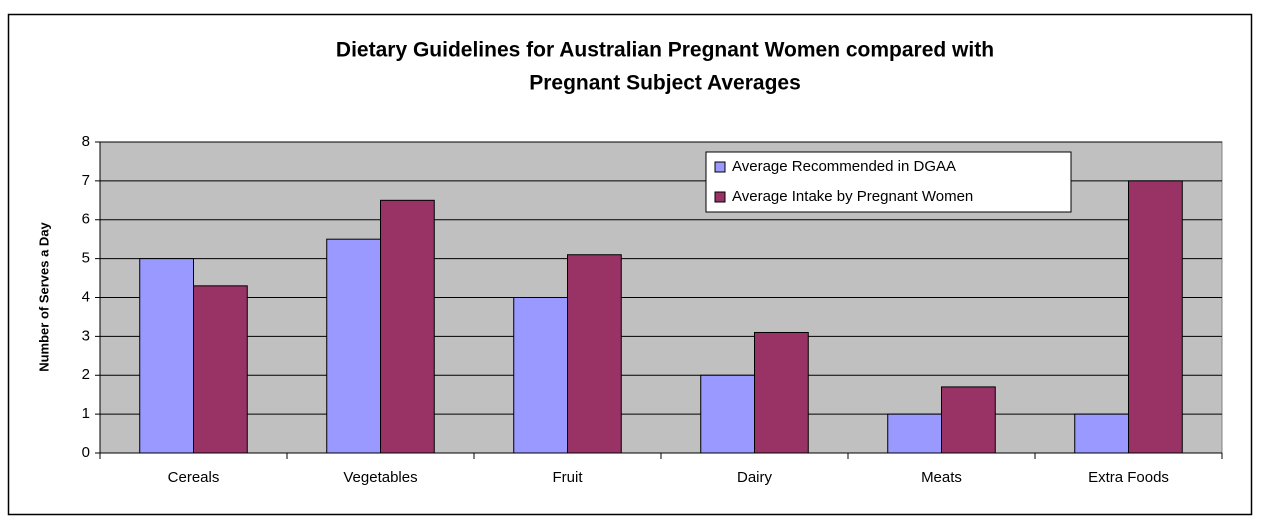 This screenshot has width=1261, height=519. Describe the element at coordinates (86, 180) in the screenshot. I see `y-tick-label: 7` at that location.